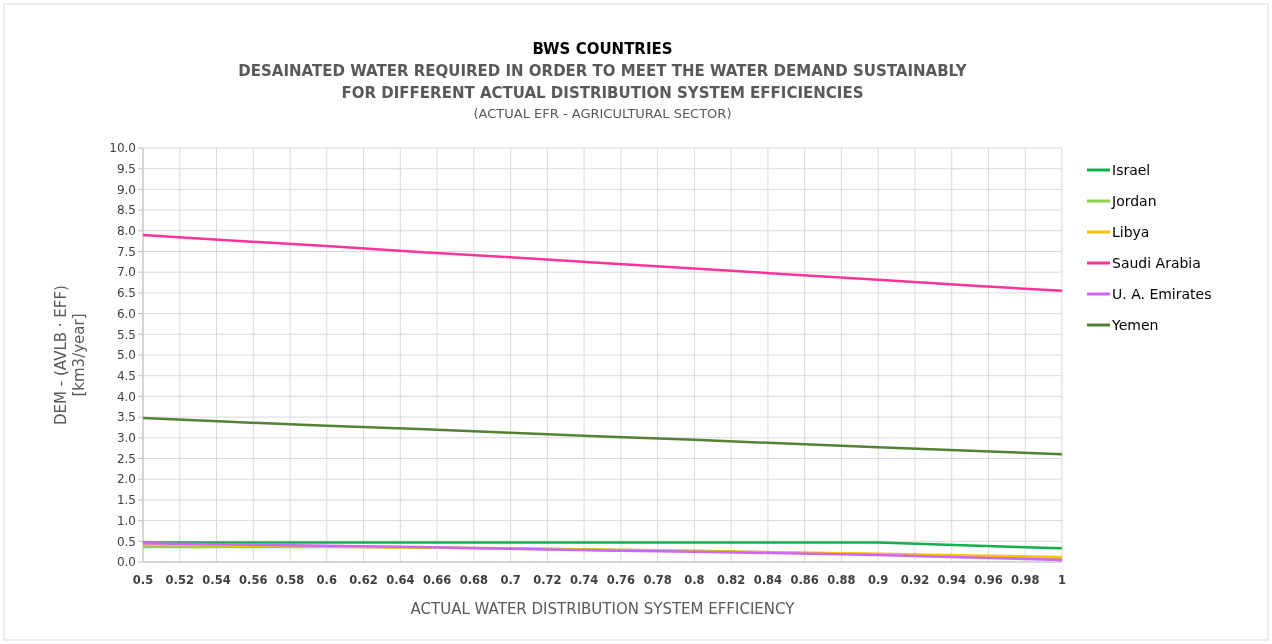 The image size is (1272, 644). Describe the element at coordinates (547, 580) in the screenshot. I see `x-tick-label: 0.72` at that location.